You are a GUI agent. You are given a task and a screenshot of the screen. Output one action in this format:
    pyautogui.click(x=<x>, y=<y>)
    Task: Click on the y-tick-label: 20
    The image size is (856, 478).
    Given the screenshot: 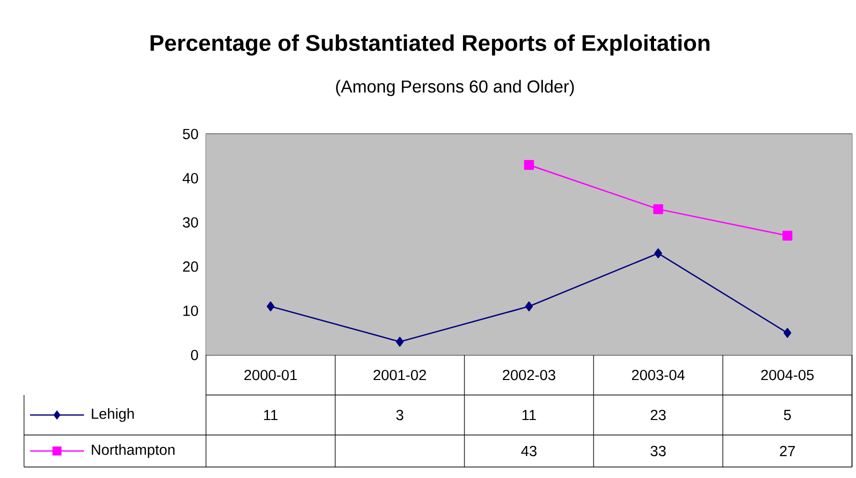 What is the action you would take?
    pyautogui.click(x=190, y=266)
    